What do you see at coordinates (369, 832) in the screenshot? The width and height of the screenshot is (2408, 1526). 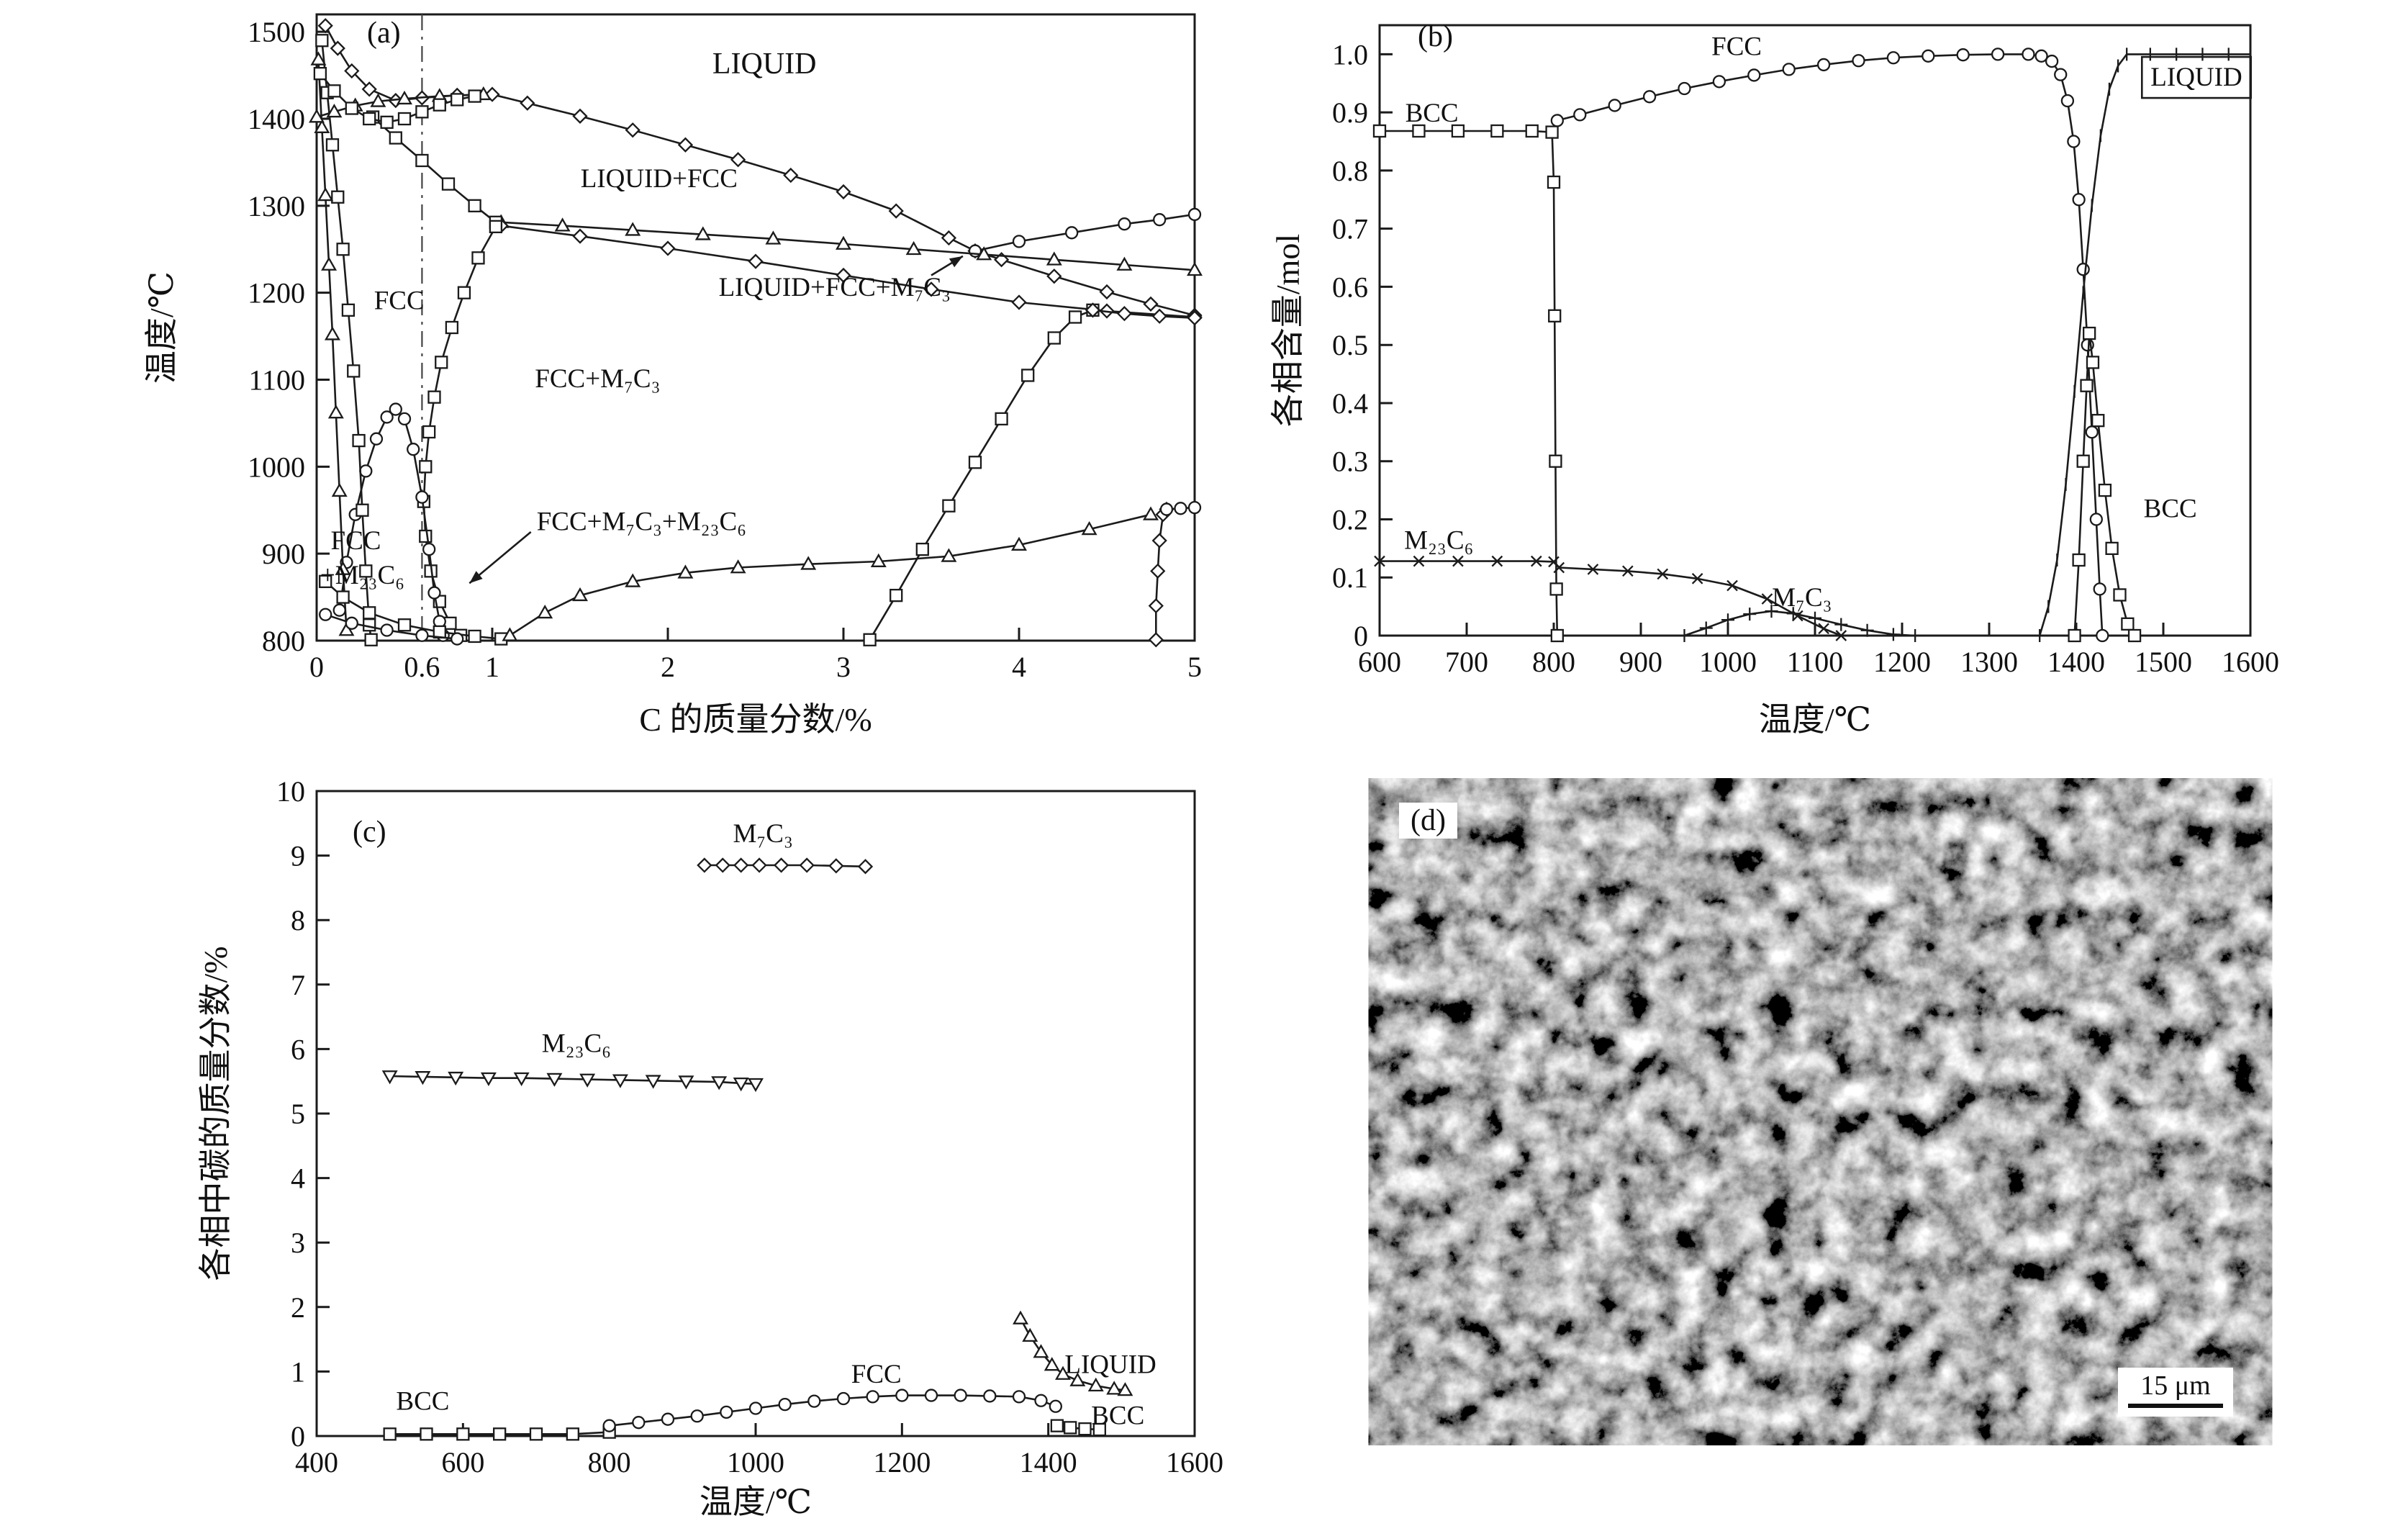 I see `panel-tag-c: (c)` at bounding box center [369, 832].